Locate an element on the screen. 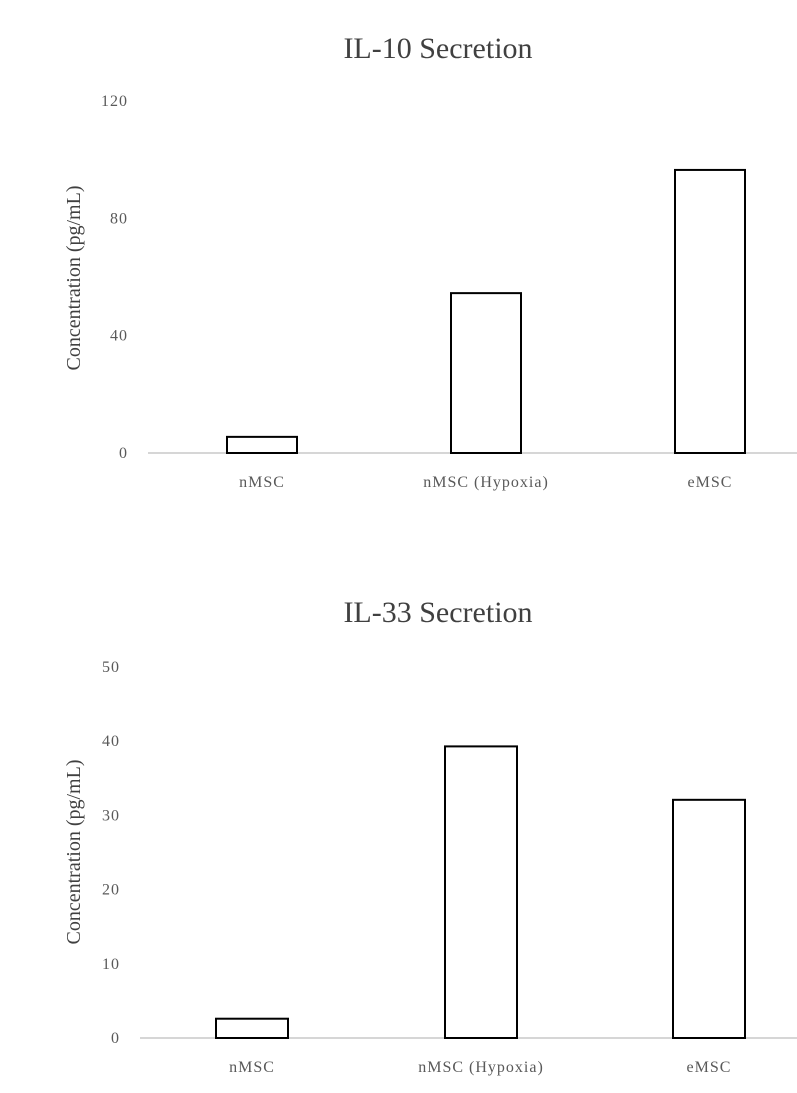 The width and height of the screenshot is (797, 1093). y-tick-label: 20 is located at coordinates (111, 890).